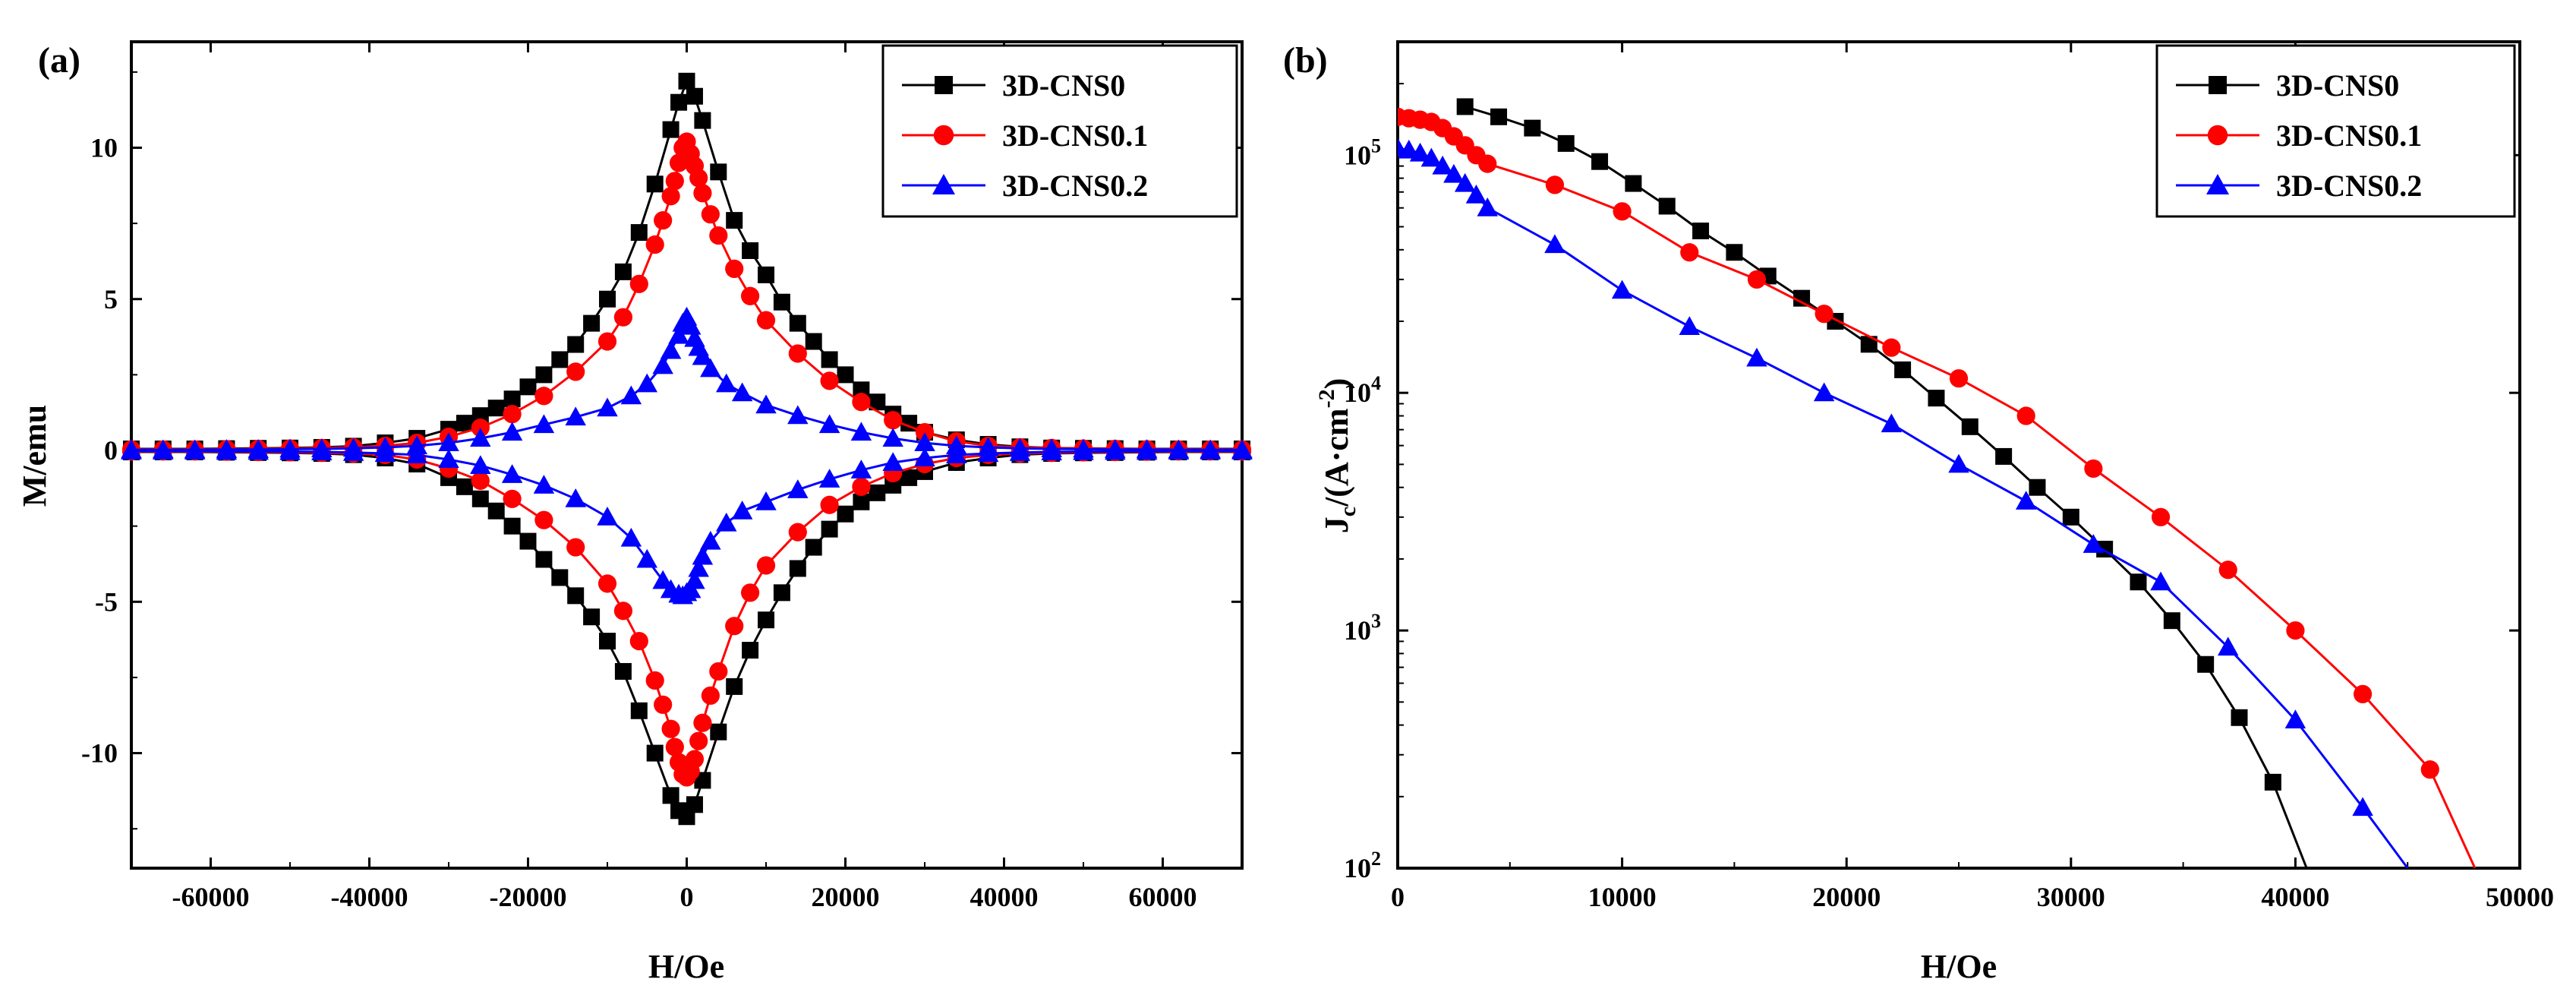  I want to click on panel-b-legend-marker, so click(2217, 135).